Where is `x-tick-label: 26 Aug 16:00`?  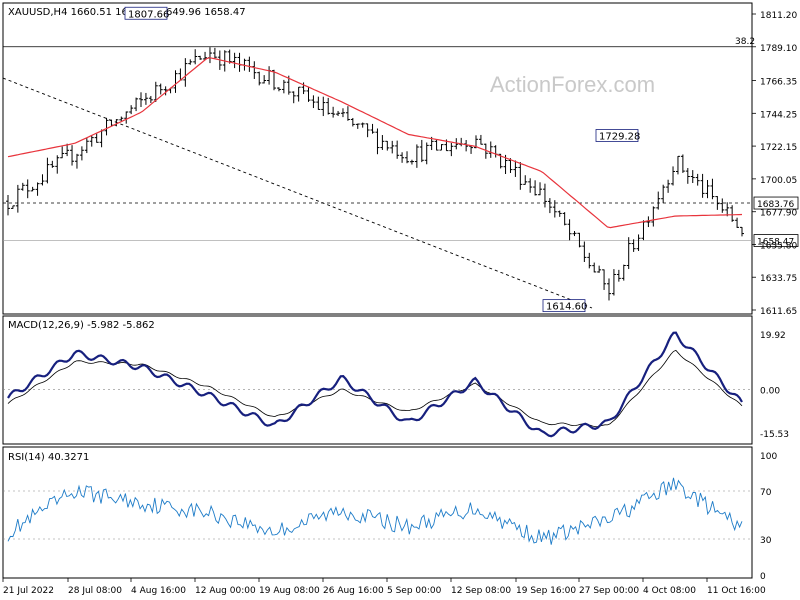 x-tick-label: 26 Aug 16:00 is located at coordinates (353, 591).